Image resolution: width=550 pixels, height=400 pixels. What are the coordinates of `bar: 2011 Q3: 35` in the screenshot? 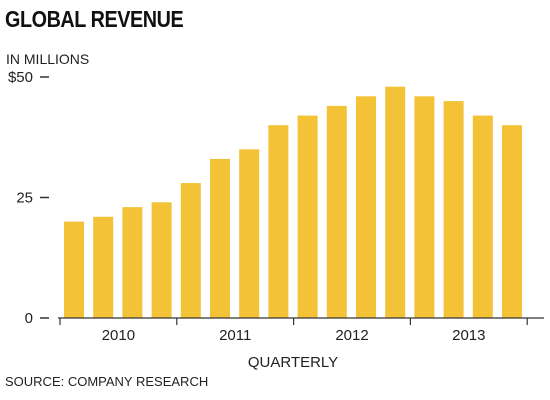 It's located at (249, 233).